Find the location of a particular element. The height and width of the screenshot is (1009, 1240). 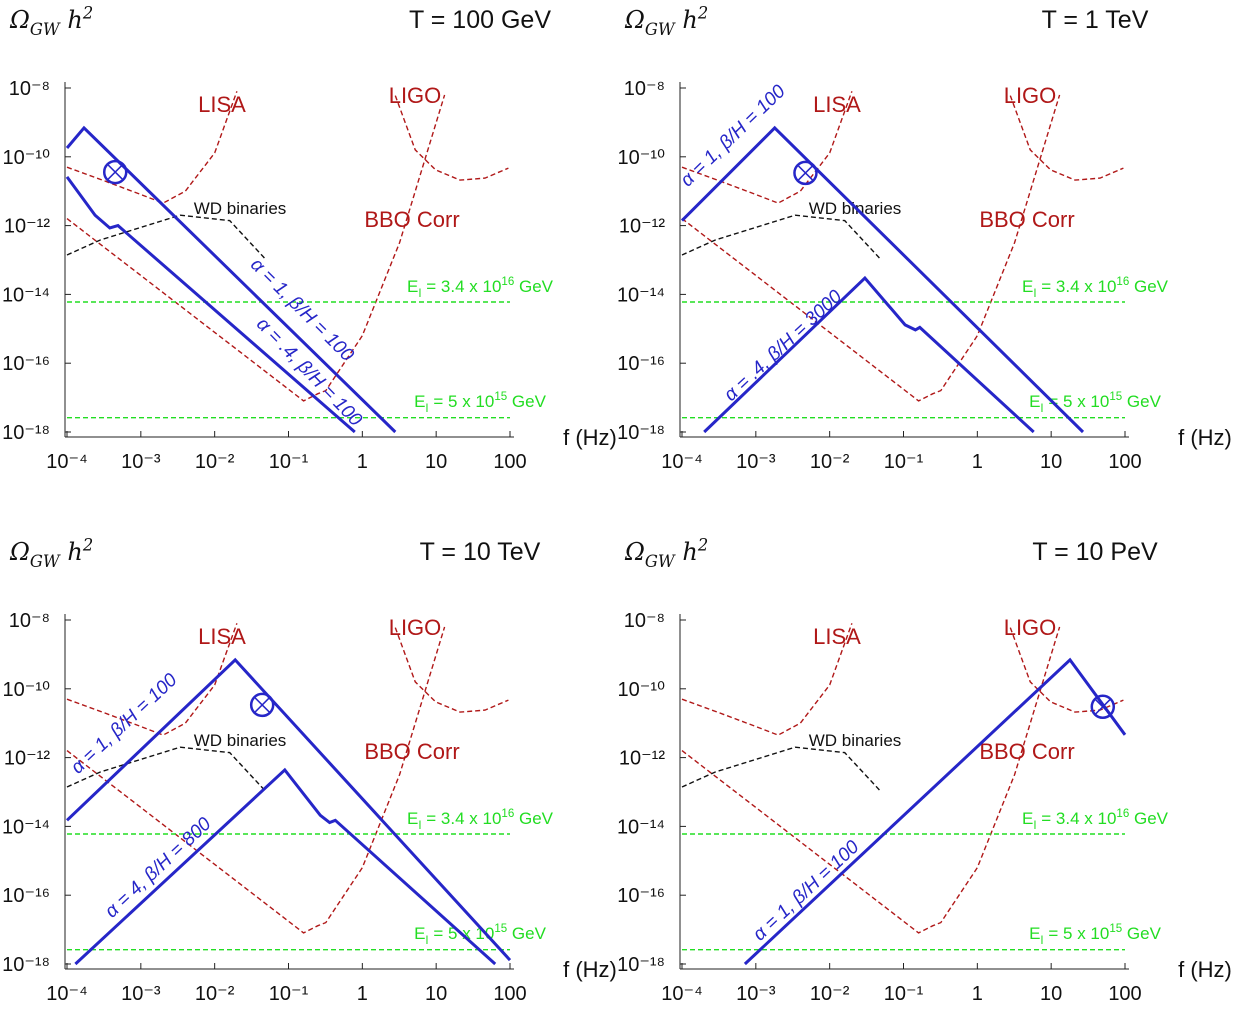

curve-label: WD binaries is located at coordinates (855, 740).